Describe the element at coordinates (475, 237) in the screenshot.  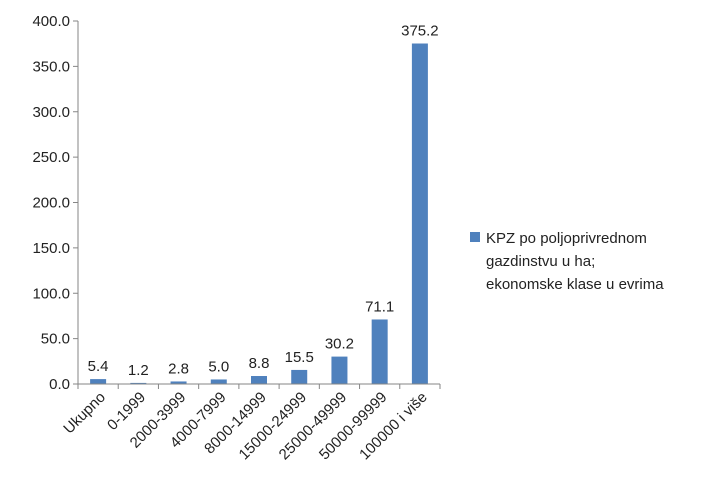
I see `legend-swatch` at that location.